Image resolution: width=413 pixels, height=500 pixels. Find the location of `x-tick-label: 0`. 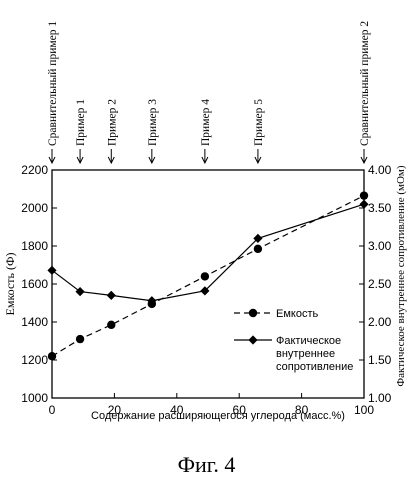

x-tick-label: 0 is located at coordinates (52, 410).